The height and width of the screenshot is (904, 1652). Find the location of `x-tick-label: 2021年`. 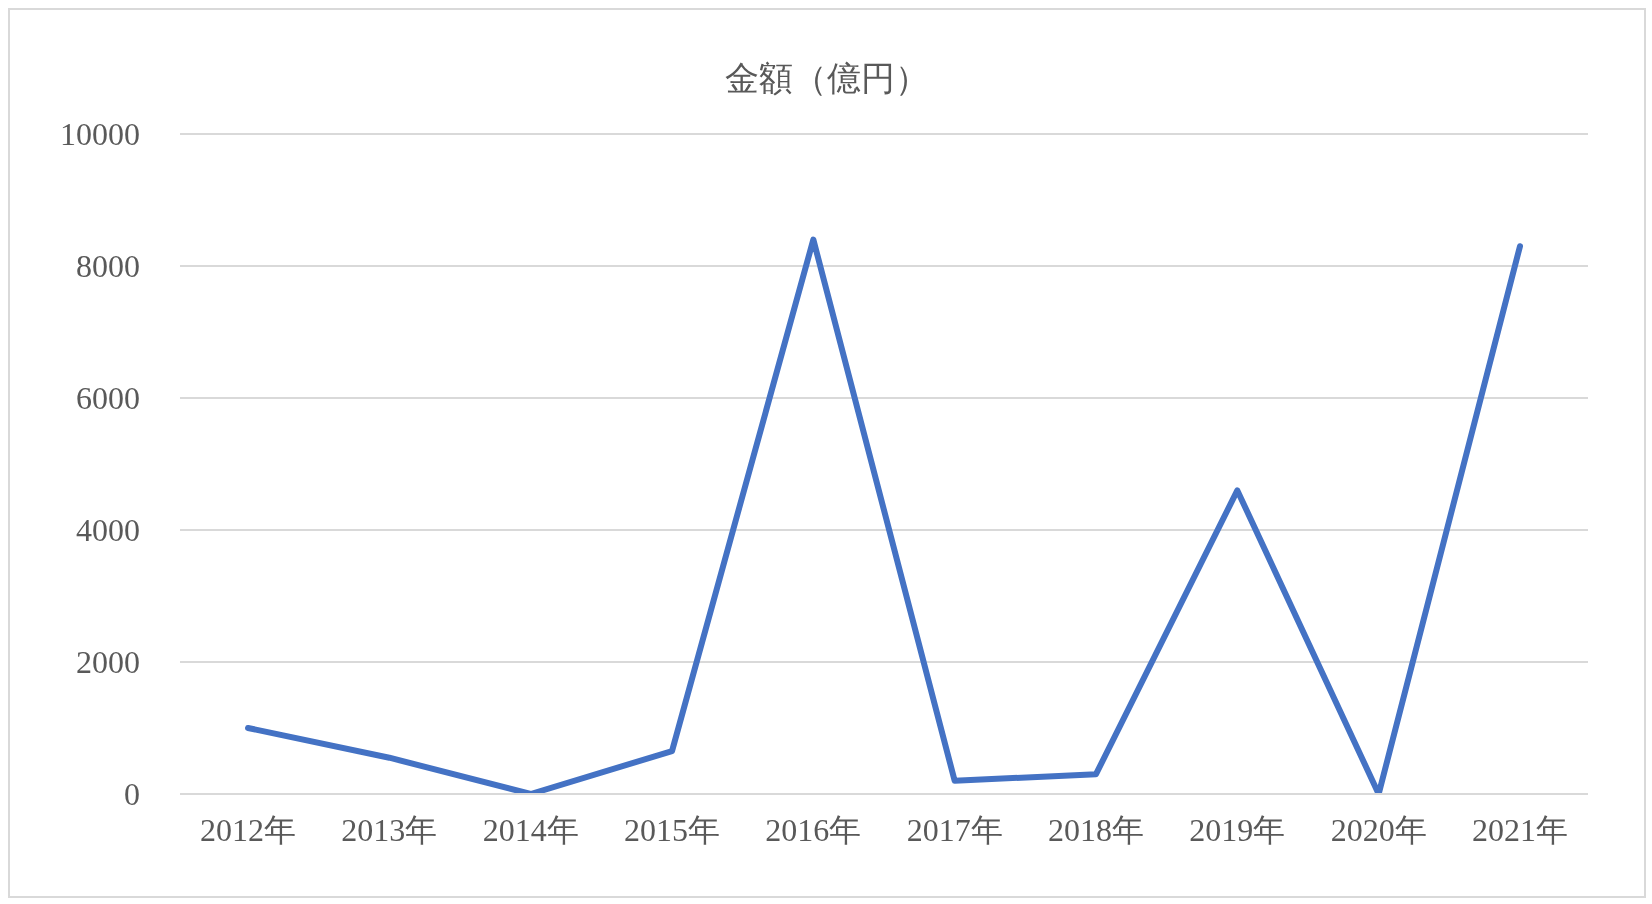

x-tick-label: 2021年 is located at coordinates (1520, 829).